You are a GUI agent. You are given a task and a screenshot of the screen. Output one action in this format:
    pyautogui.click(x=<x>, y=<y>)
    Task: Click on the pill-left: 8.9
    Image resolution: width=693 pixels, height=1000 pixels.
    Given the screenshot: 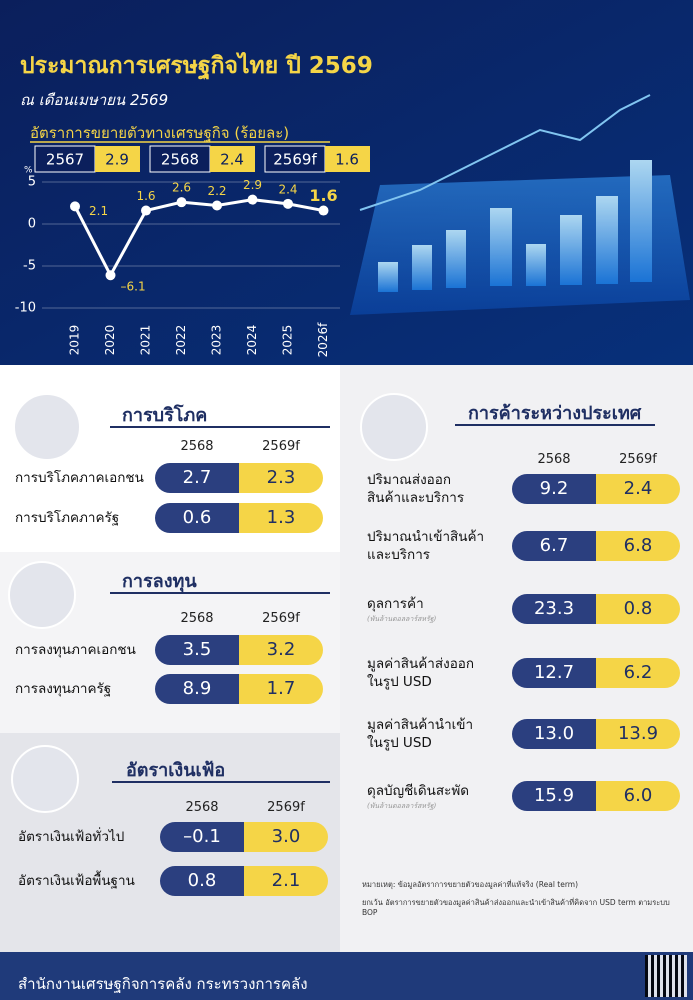 What is the action you would take?
    pyautogui.click(x=197, y=689)
    